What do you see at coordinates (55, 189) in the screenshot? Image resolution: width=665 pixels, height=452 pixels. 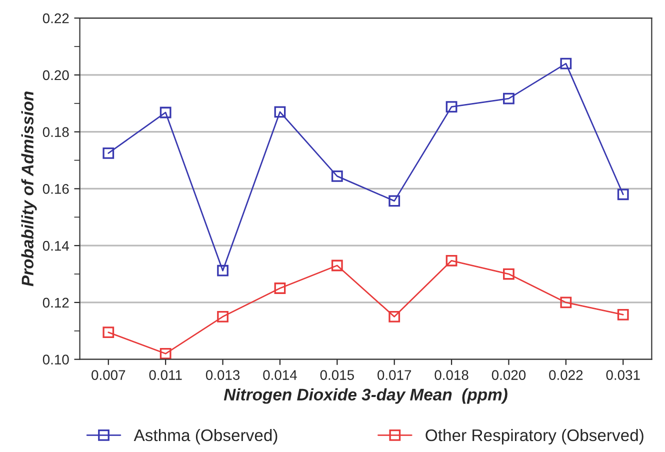 I see `y-tick-label: 0.16` at bounding box center [55, 189].